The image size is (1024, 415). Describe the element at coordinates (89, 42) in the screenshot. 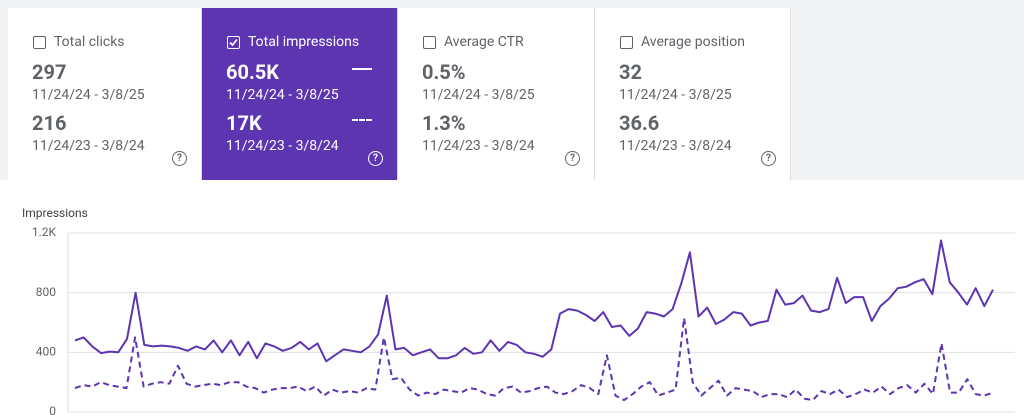

I see `metric-label: Total clicks` at that location.